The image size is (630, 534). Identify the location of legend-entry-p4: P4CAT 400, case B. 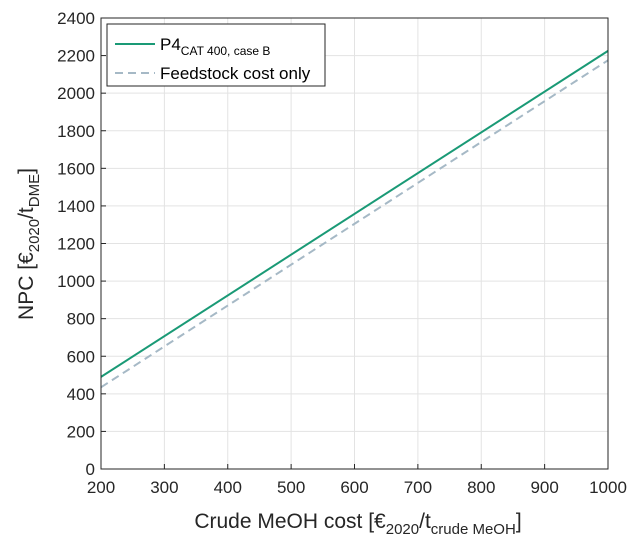
(215, 46).